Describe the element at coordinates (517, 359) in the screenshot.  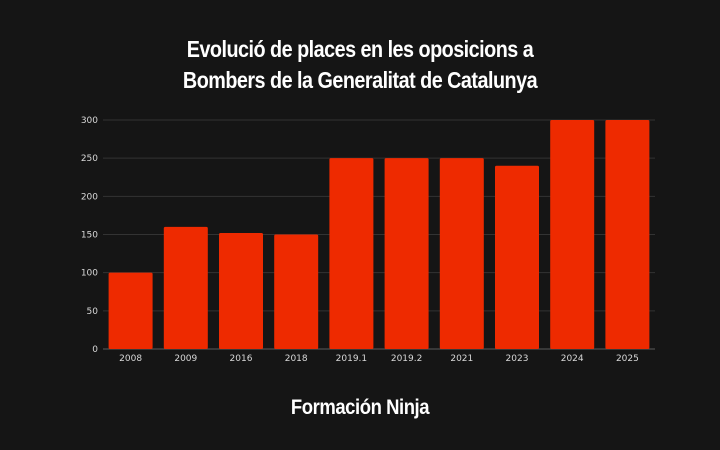
I see `x-tick-label: 2023` at that location.